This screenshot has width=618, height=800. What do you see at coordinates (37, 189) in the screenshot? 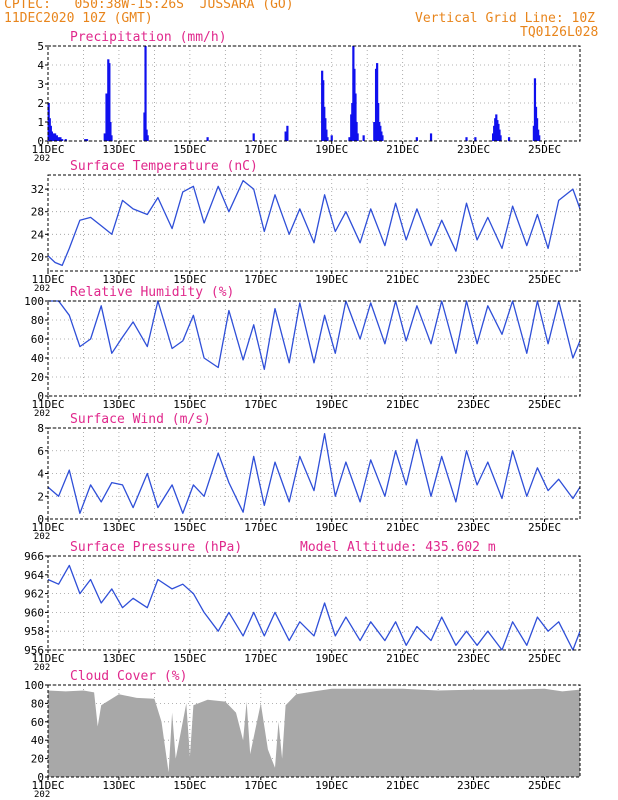
I see `y-tick-label: 32` at bounding box center [37, 189].